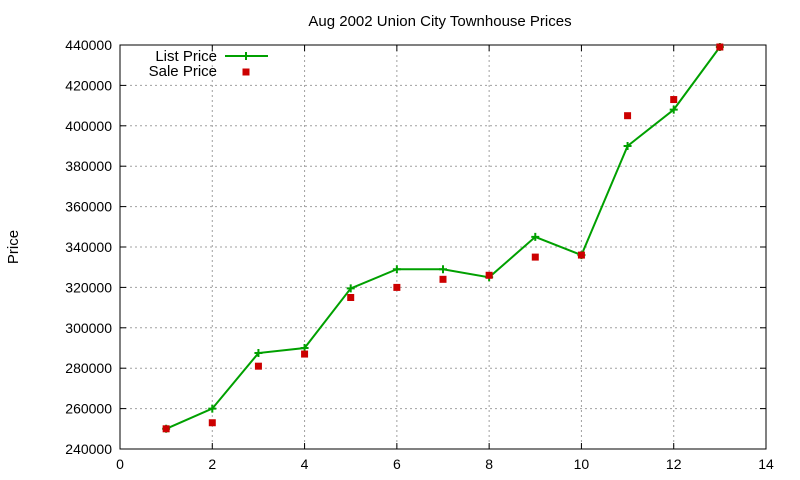 The height and width of the screenshot is (480, 800). Describe the element at coordinates (88, 409) in the screenshot. I see `y-tick-label: 260000` at that location.